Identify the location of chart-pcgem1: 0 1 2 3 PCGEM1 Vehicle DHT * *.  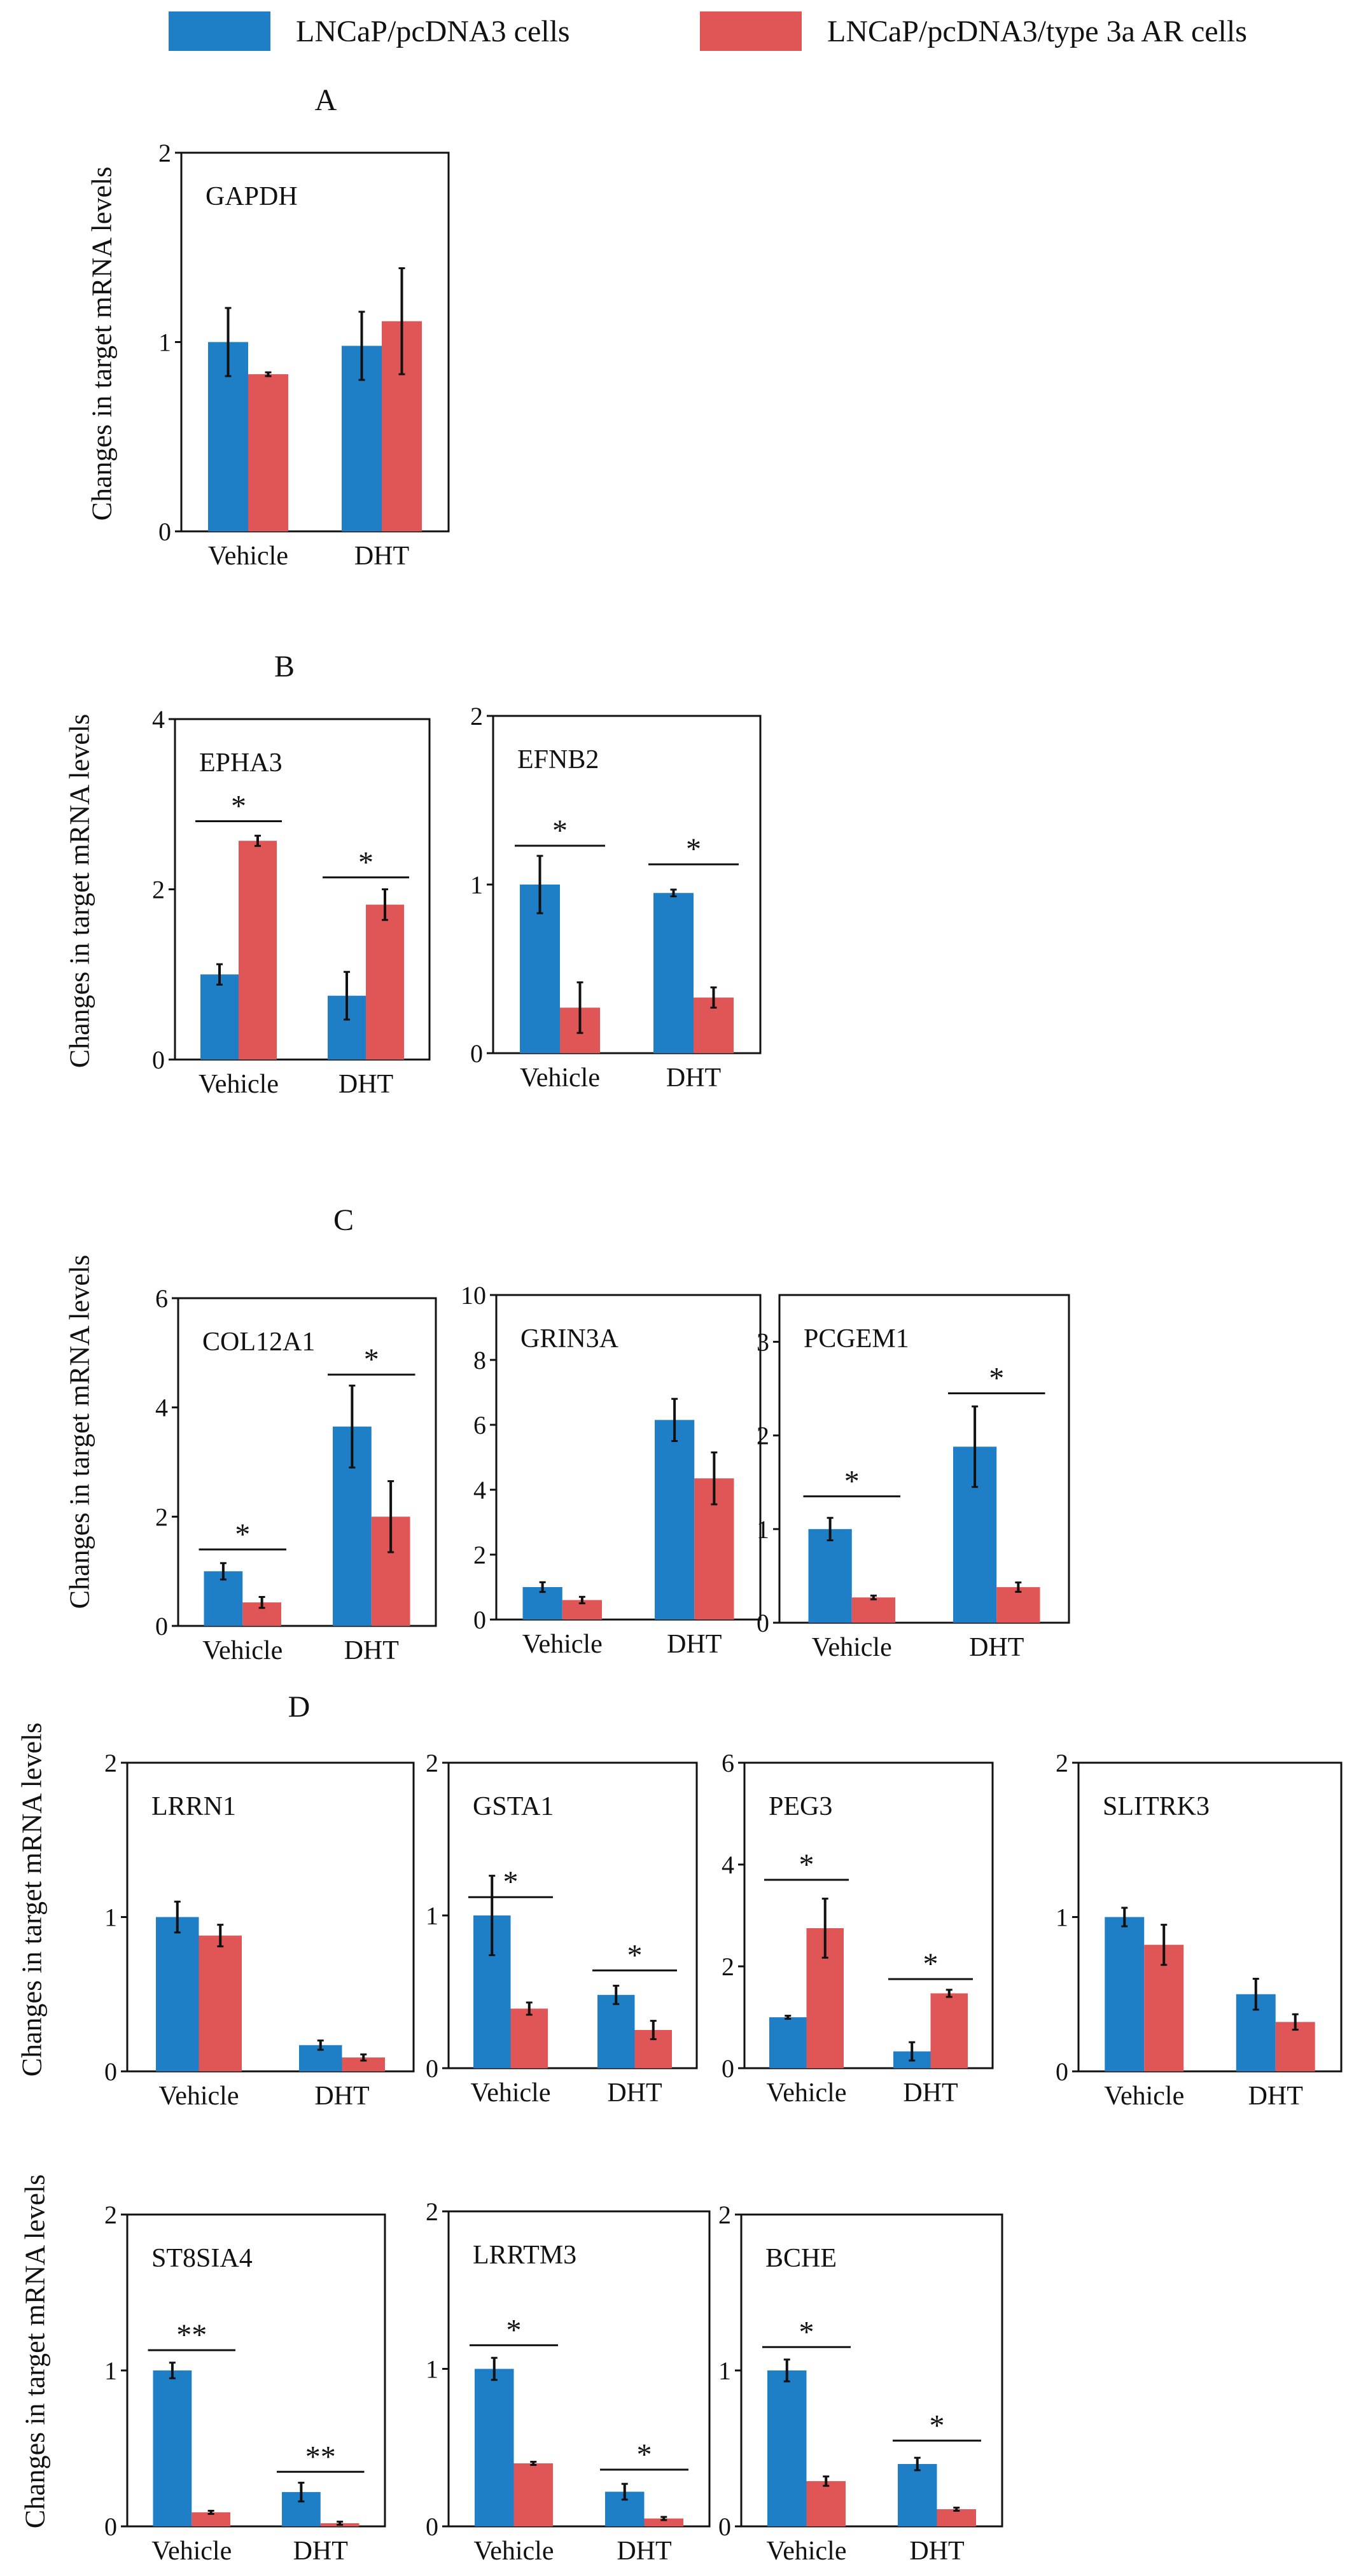
(913, 1478).